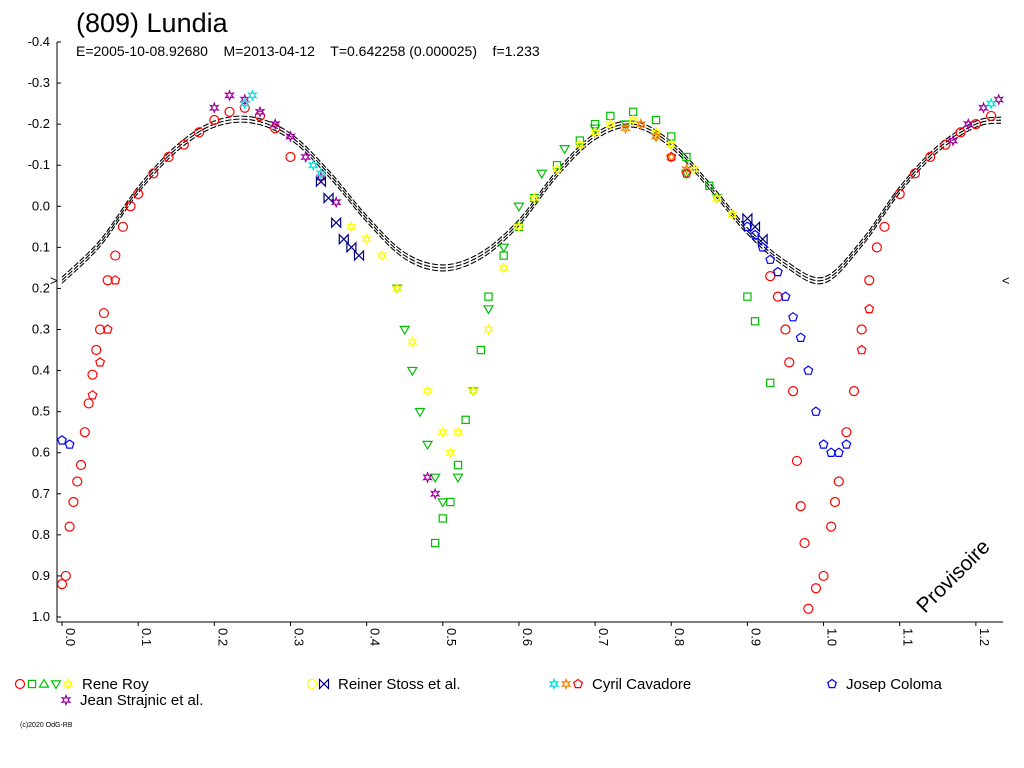 The image size is (1024, 768). What do you see at coordinates (41, 246) in the screenshot?
I see `y-tick-label: 0.1` at bounding box center [41, 246].